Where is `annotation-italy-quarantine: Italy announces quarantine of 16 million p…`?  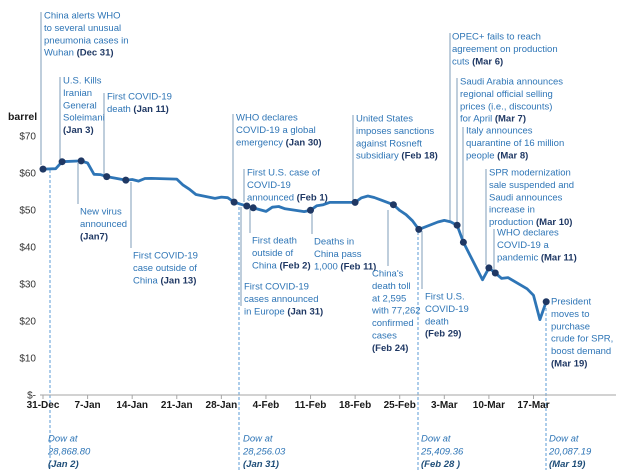
annotation-italy-quarantine: Italy announces quarantine of 16 million p… is located at coordinates (515, 144).